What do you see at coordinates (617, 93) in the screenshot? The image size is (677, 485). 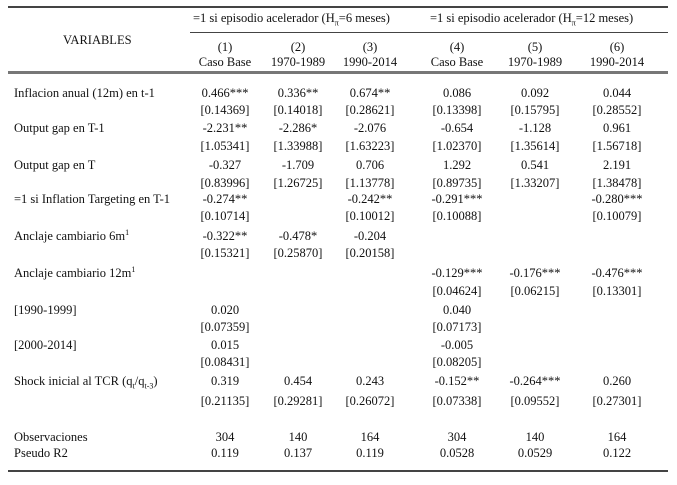 I see `coefficient: 0.044` at bounding box center [617, 93].